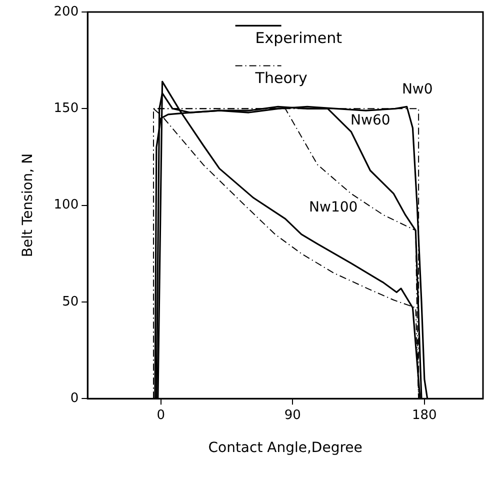 The height and width of the screenshot is (477, 487). I want to click on y-tick-label: 100, so click(66, 205).